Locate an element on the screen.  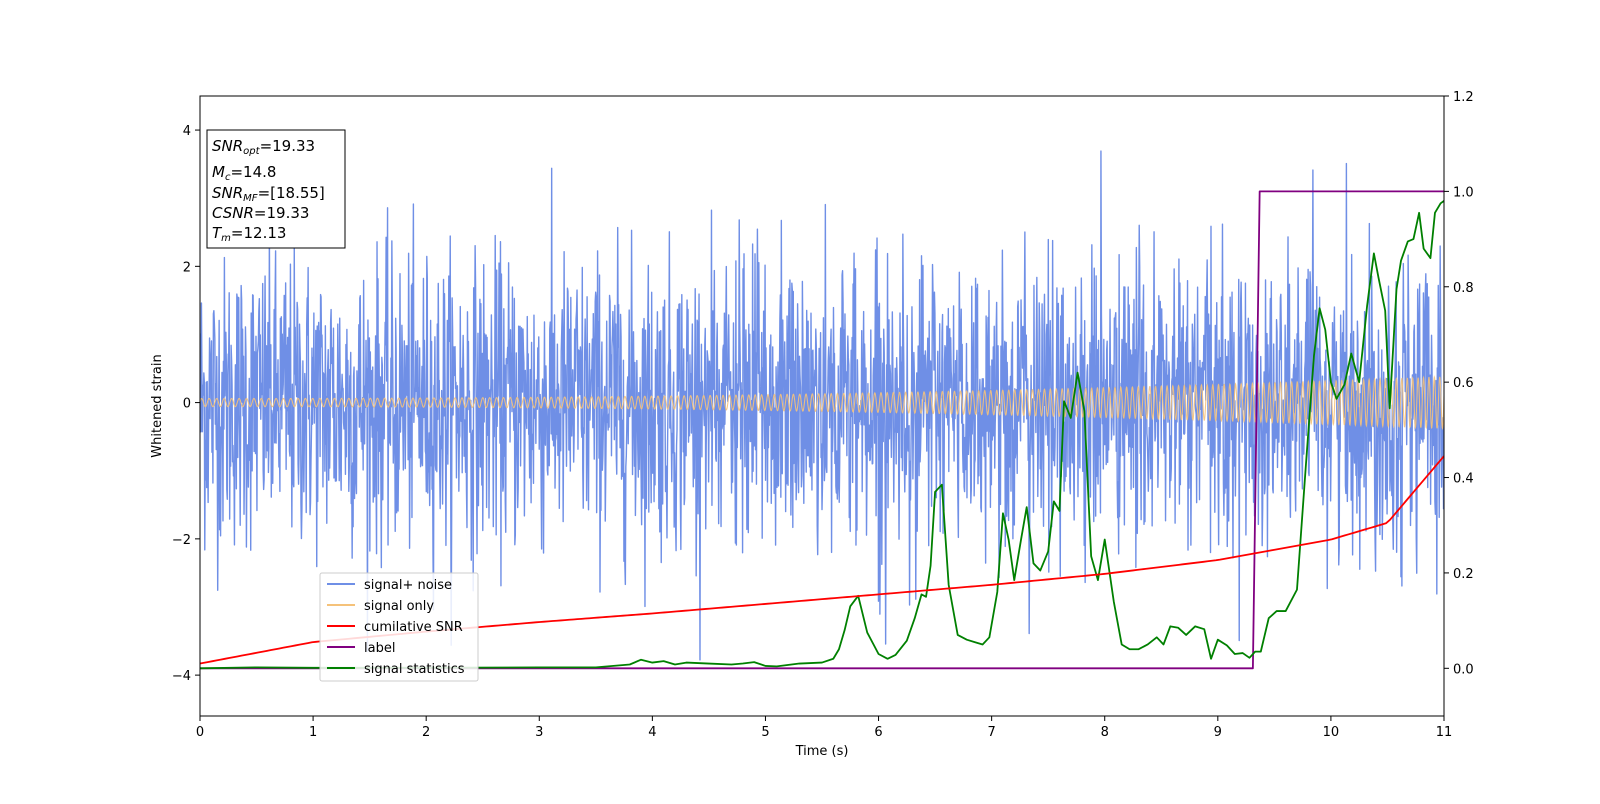
y-axis-right: 0.0 0.2 0.4 0.6 0.8 1.0 1.2 is located at coordinates (1459, 383).